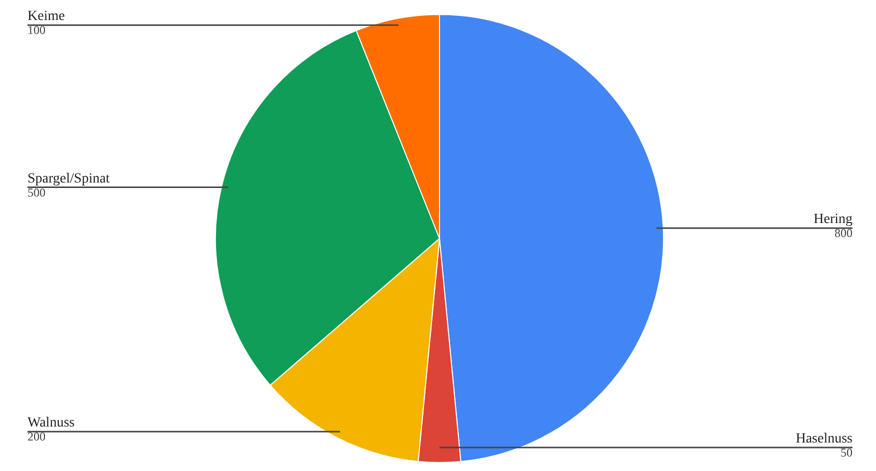  What do you see at coordinates (46, 16) in the screenshot?
I see `slice-label: Keime` at bounding box center [46, 16].